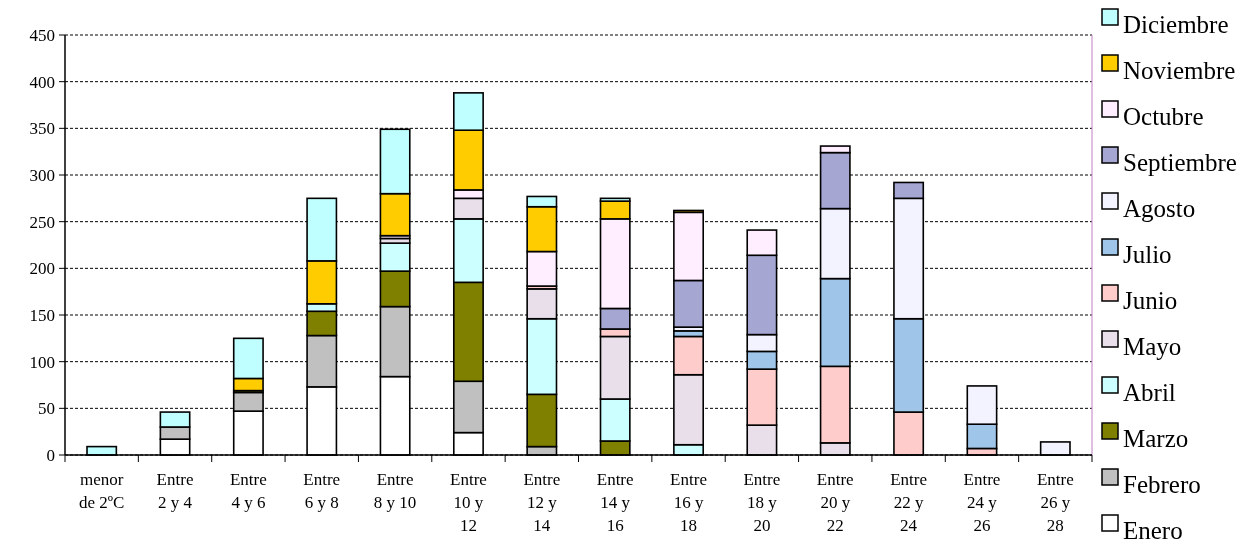 This screenshot has width=1254, height=556. I want to click on y-tick-label: 300, so click(42, 175).